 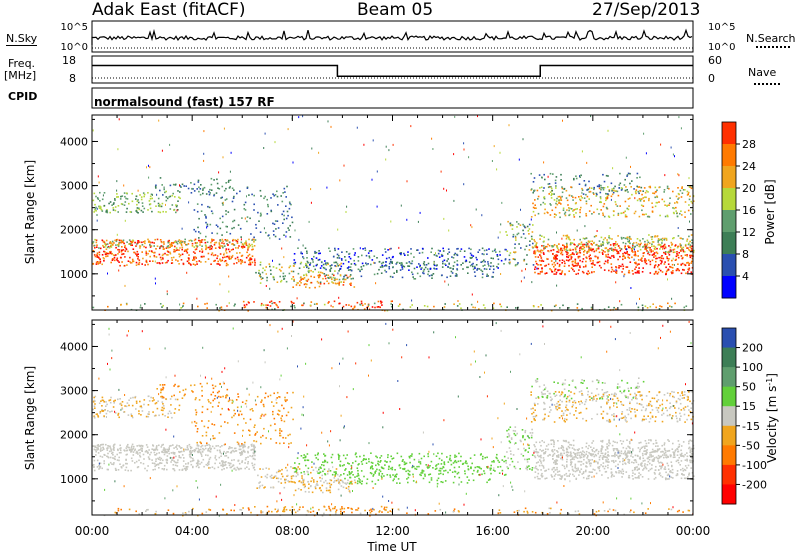 What do you see at coordinates (72, 78) in the screenshot?
I see `freq-tick-left-bottom: 8` at bounding box center [72, 78].